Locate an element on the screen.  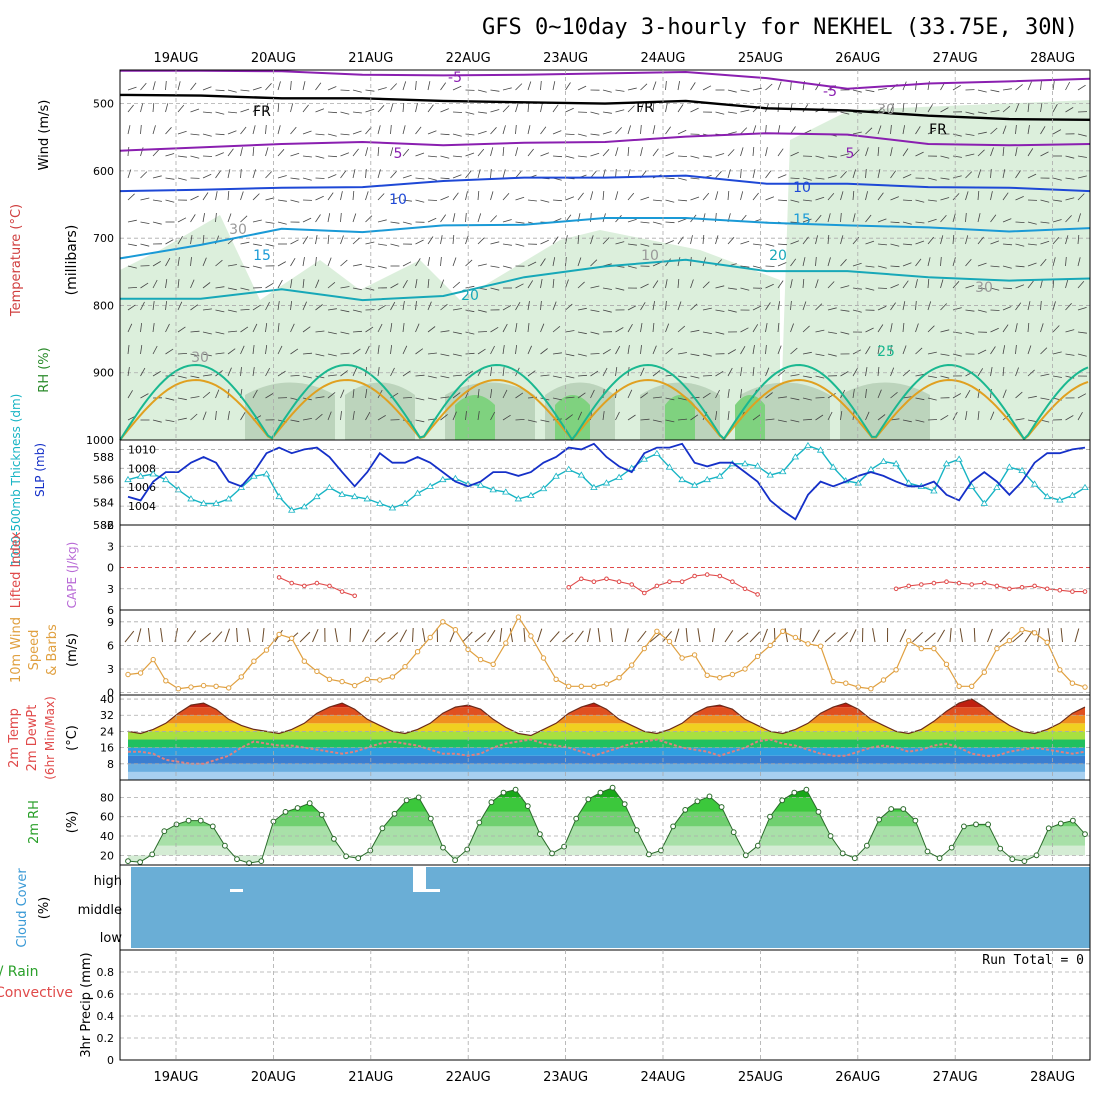
precip-ylabel: 3hr Precip (mm) is located at coordinates (86, 1004).